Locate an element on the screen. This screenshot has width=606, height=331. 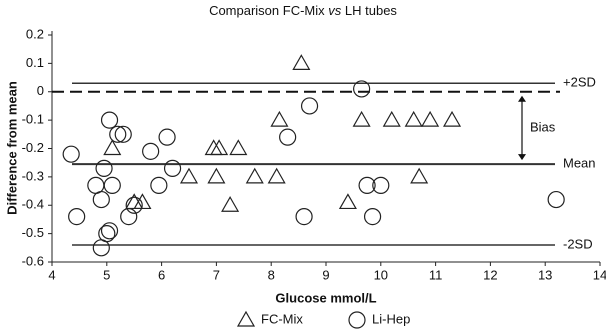
x-tick-label: 4 is located at coordinates (51, 274).